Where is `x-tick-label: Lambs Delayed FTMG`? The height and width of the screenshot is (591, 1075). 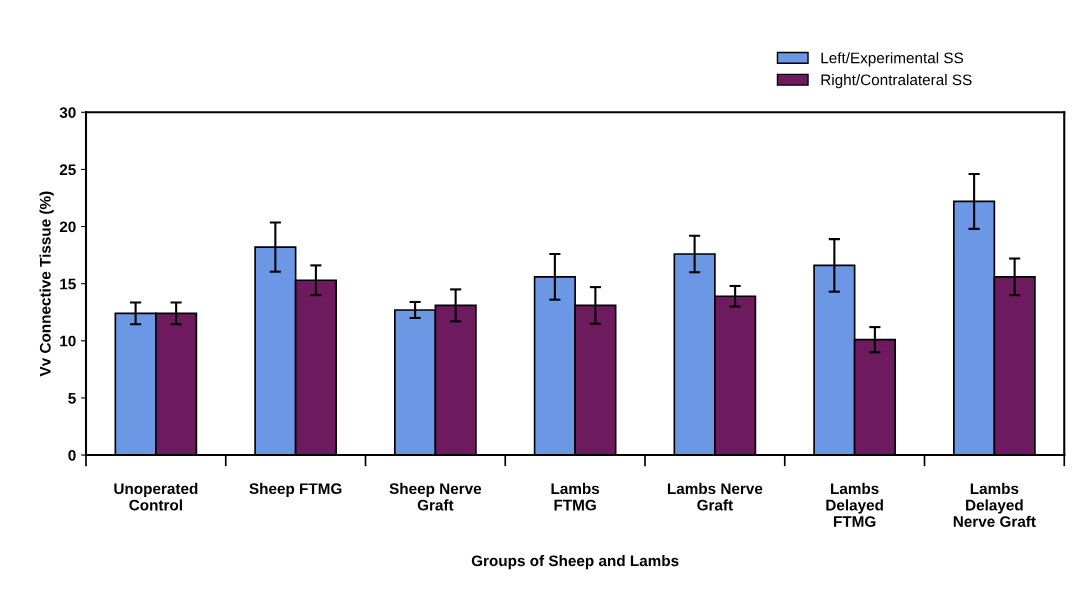 x-tick-label: Lambs Delayed FTMG is located at coordinates (854, 504).